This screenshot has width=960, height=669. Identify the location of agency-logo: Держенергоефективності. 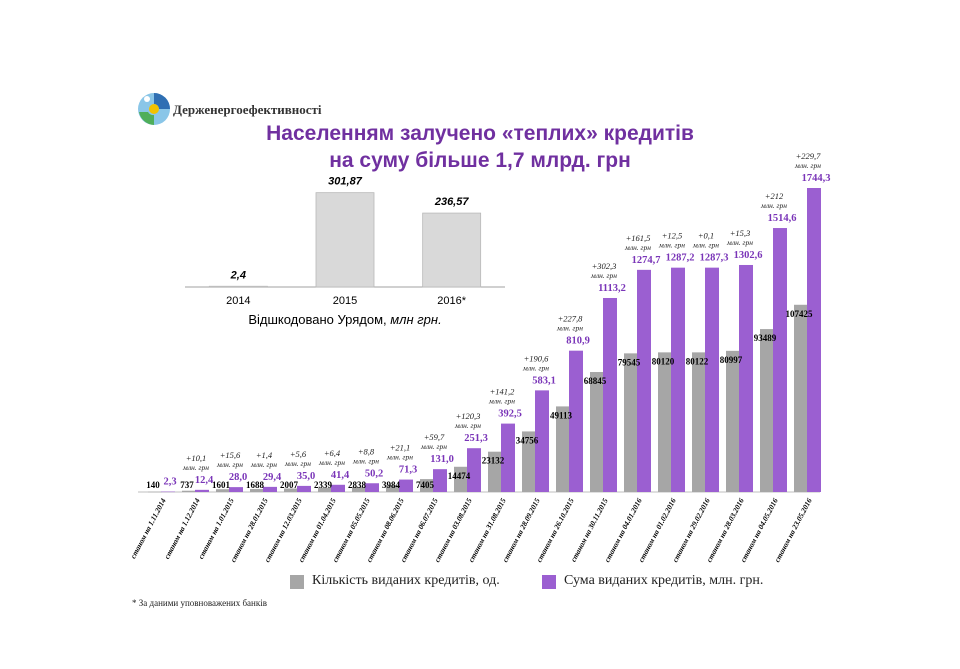
(237, 109).